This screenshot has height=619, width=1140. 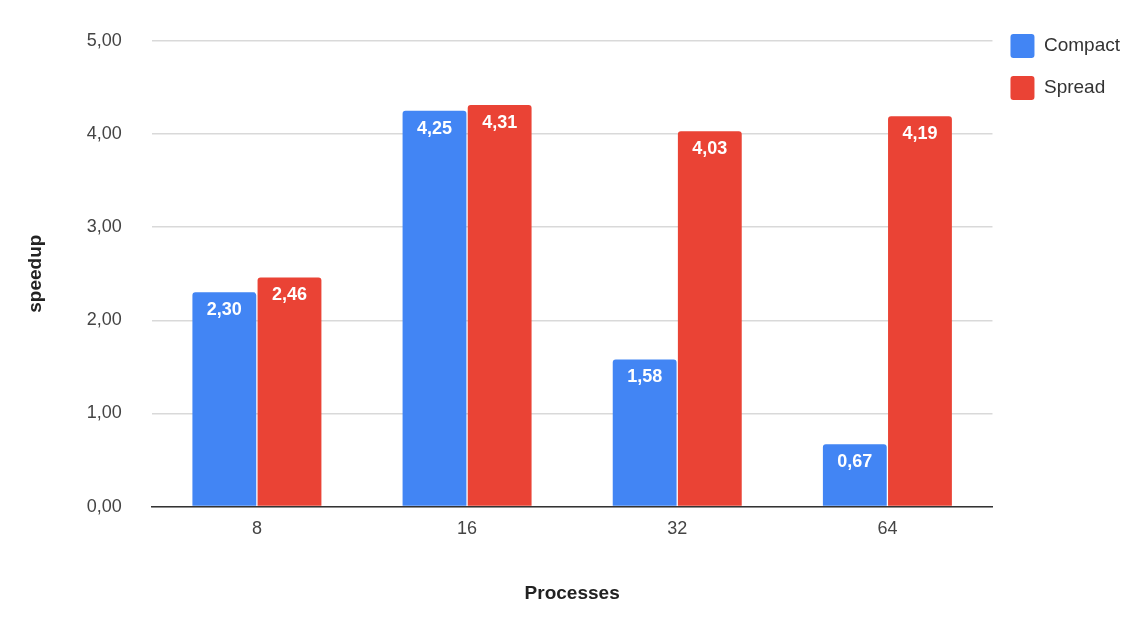 What do you see at coordinates (104, 319) in the screenshot?
I see `y-tick-label: 2,00` at bounding box center [104, 319].